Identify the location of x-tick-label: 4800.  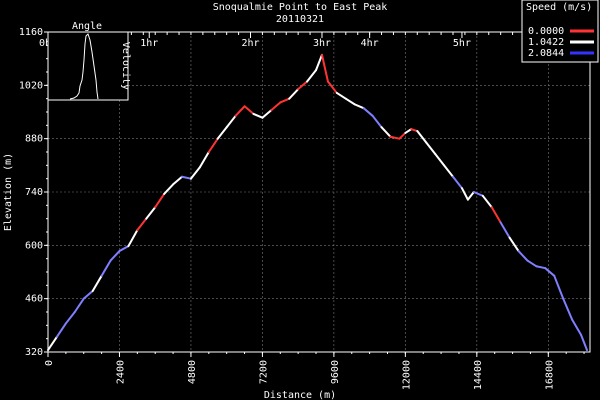
(192, 372).